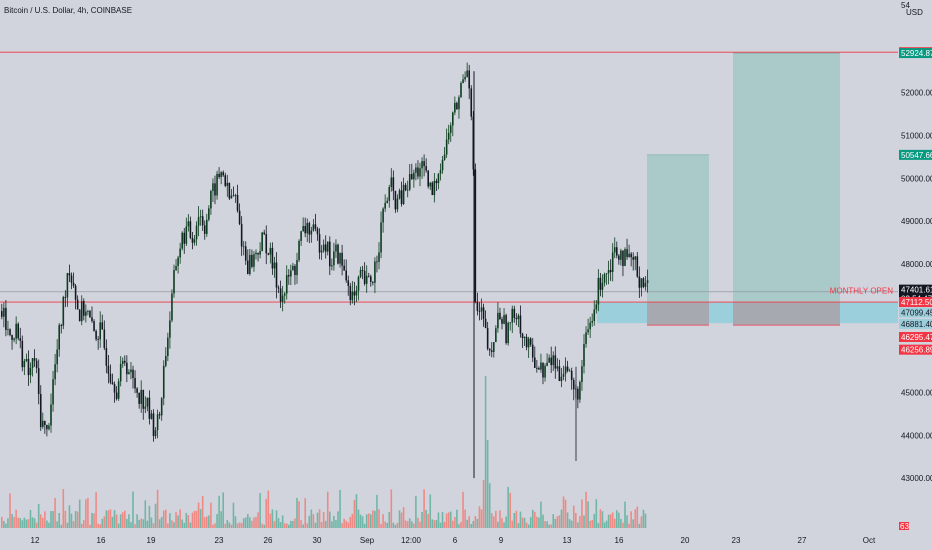 The width and height of the screenshot is (932, 550). I want to click on time-axis: 12 16 19 23 26 30 Sep 12:00 6 9 13 16 20 23 27 Oct, so click(453, 540).